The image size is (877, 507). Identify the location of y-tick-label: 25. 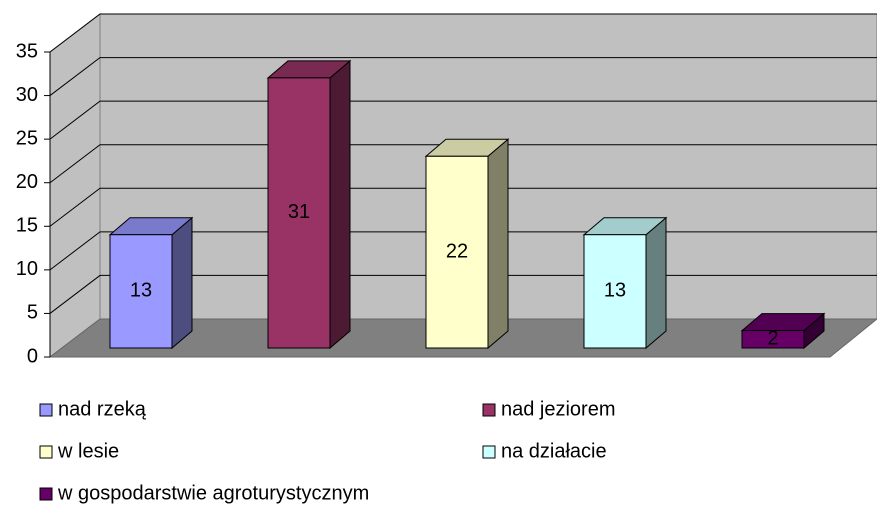
(27, 138).